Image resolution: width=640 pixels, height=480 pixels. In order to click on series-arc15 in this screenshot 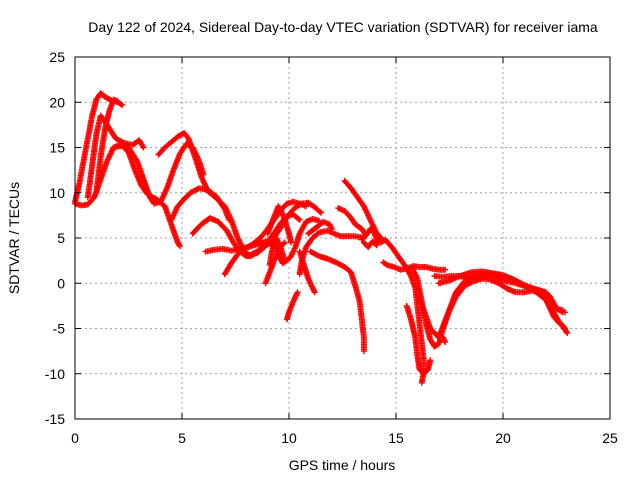, I will do `click(296, 241)`.